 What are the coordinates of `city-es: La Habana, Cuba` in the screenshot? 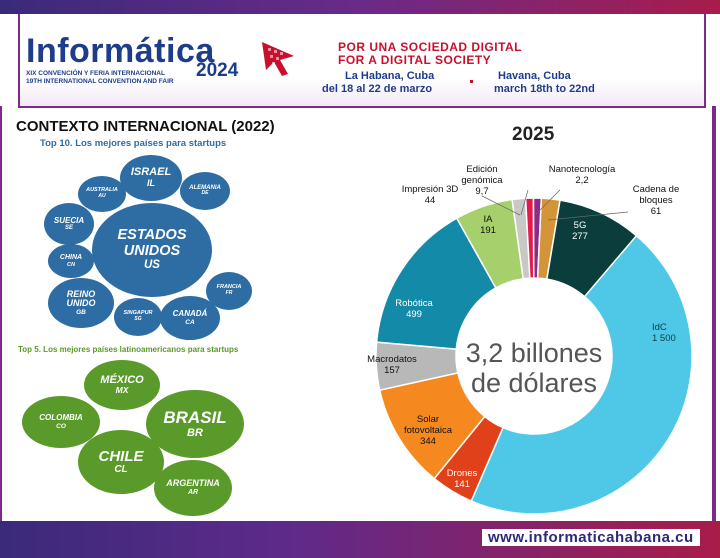 It's located at (390, 76).